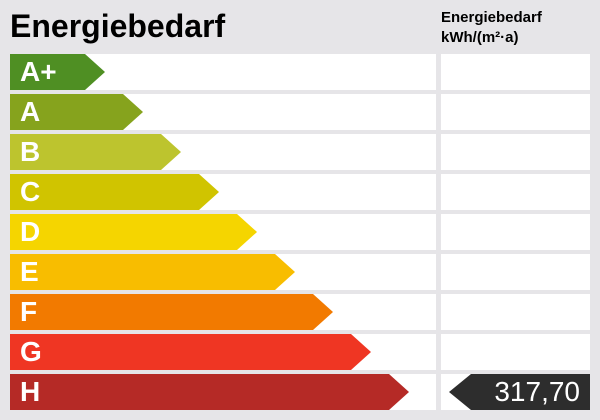 This screenshot has width=600, height=420. I want to click on energy-class-band: A, so click(76, 112).